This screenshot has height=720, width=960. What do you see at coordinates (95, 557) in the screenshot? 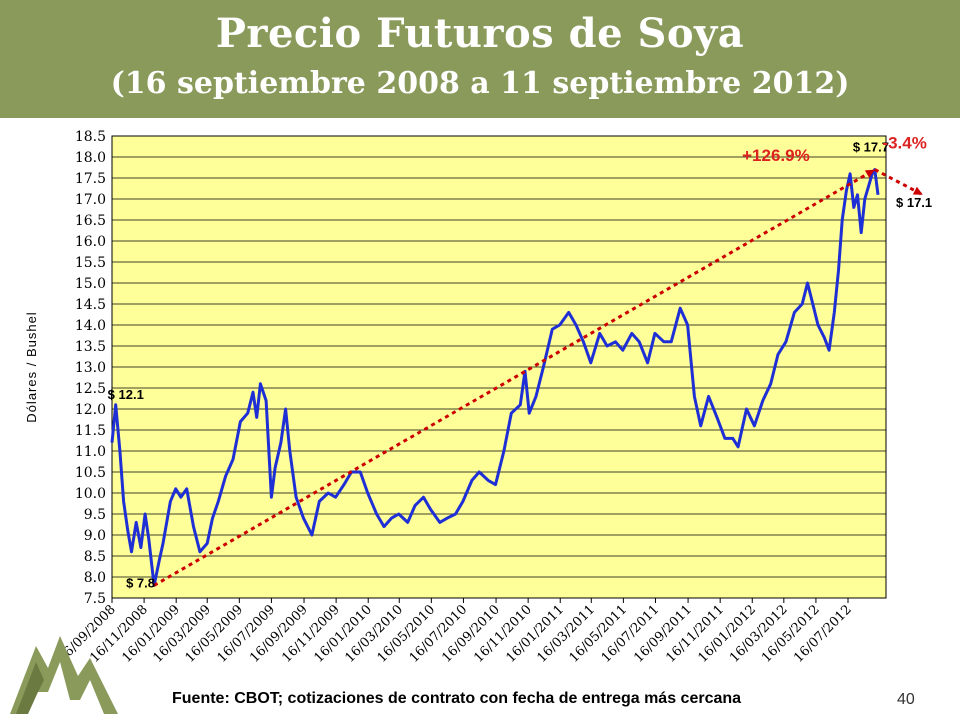
I see `y-tick-label: 8.5` at bounding box center [95, 557].